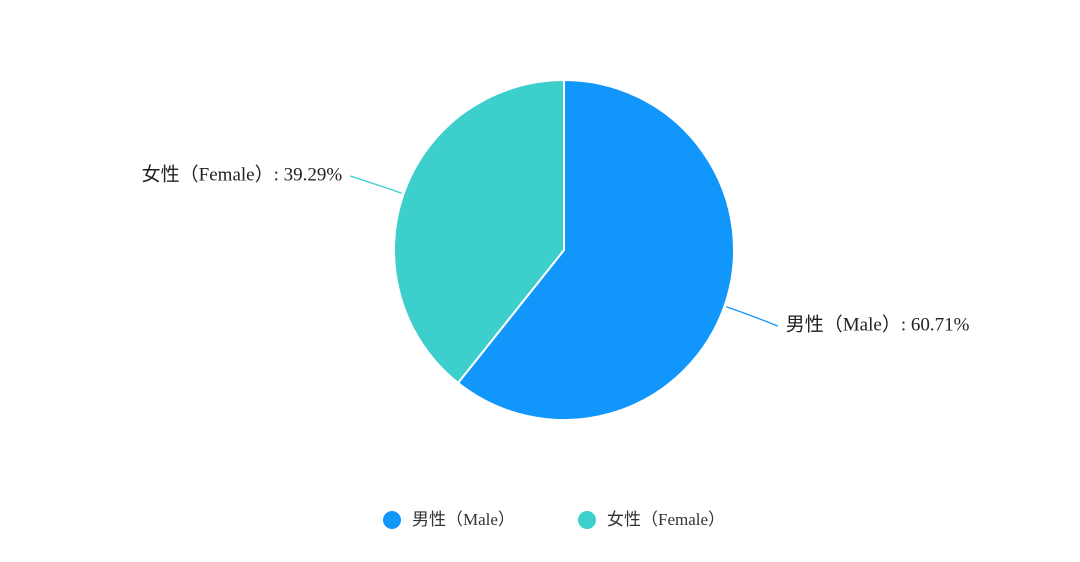 This screenshot has width=1080, height=562. What do you see at coordinates (242, 174) in the screenshot?
I see `data-label: 女性（Female）: 39.29%` at bounding box center [242, 174].